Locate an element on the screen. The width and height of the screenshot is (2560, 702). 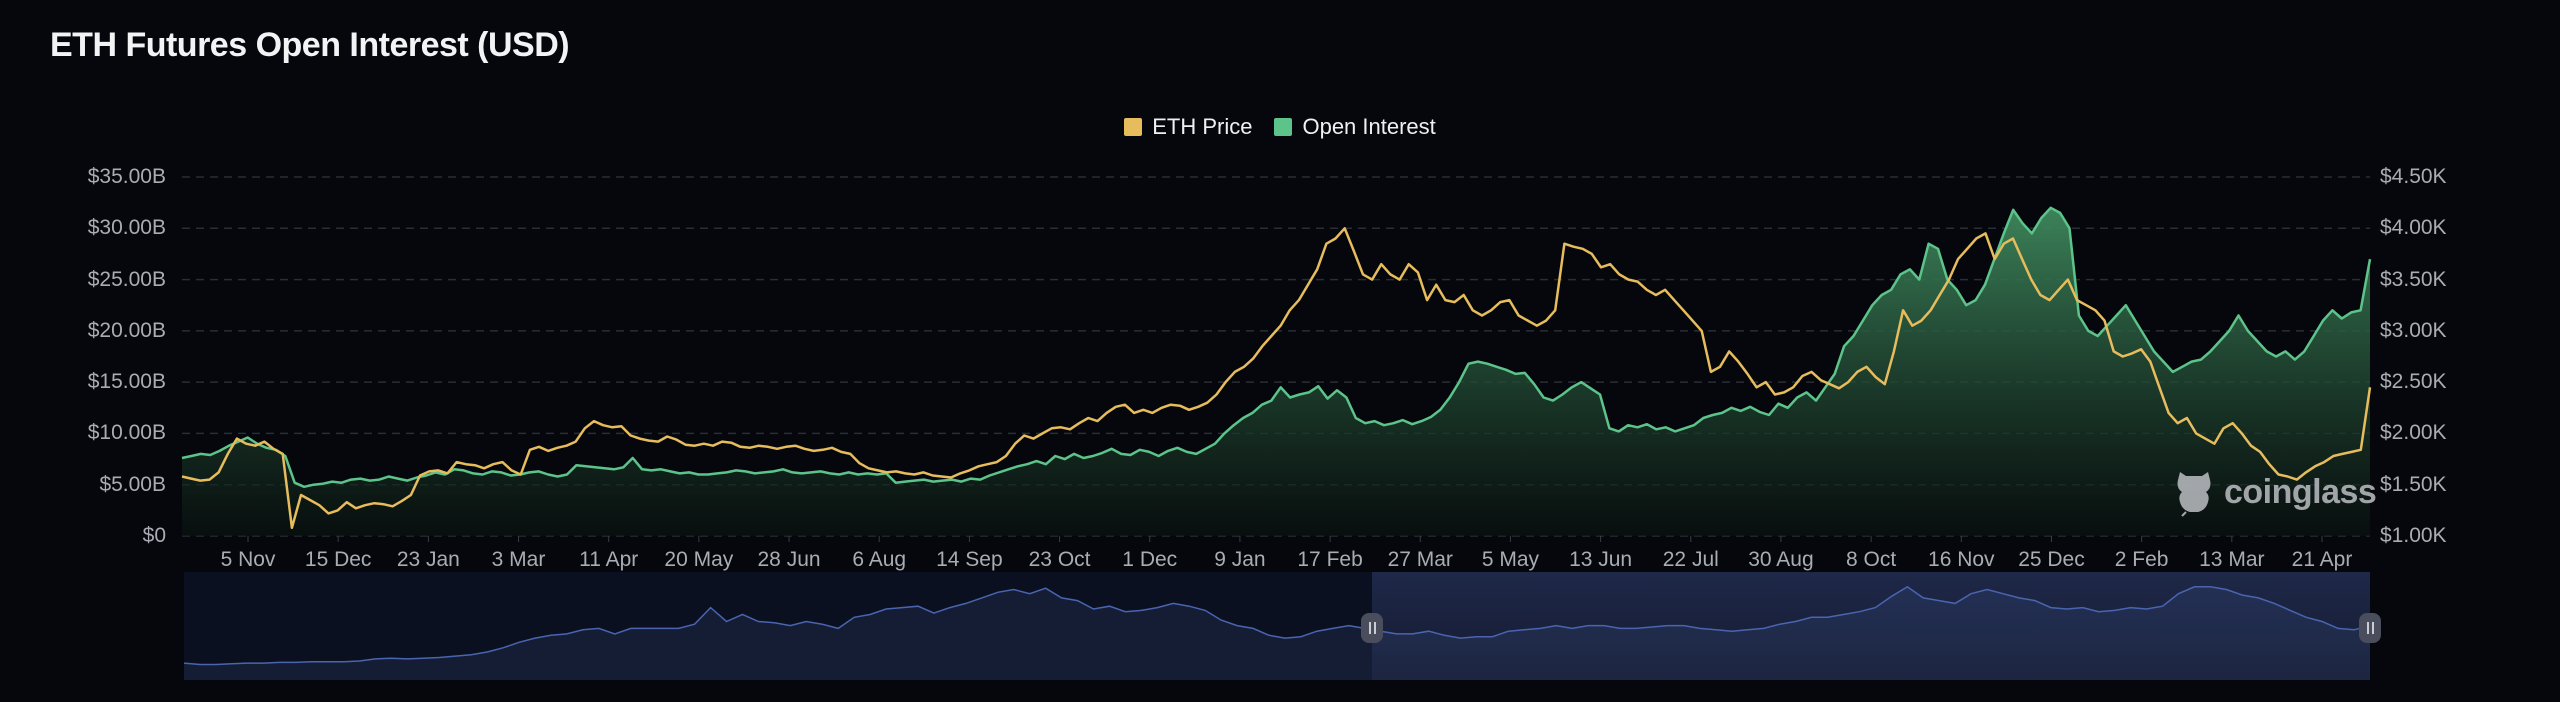
y-left-tick-label: $15.00B is located at coordinates (126, 382).